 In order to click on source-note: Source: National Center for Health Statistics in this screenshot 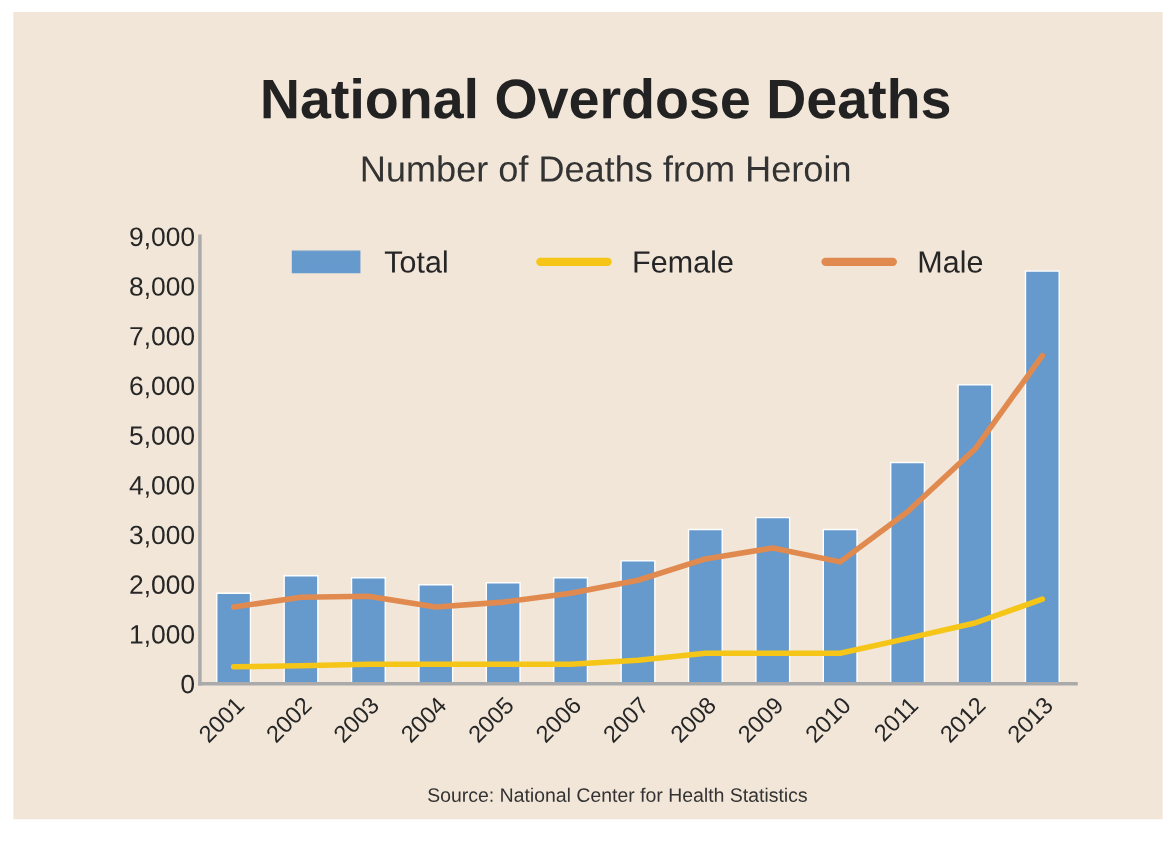, I will do `click(617, 794)`.